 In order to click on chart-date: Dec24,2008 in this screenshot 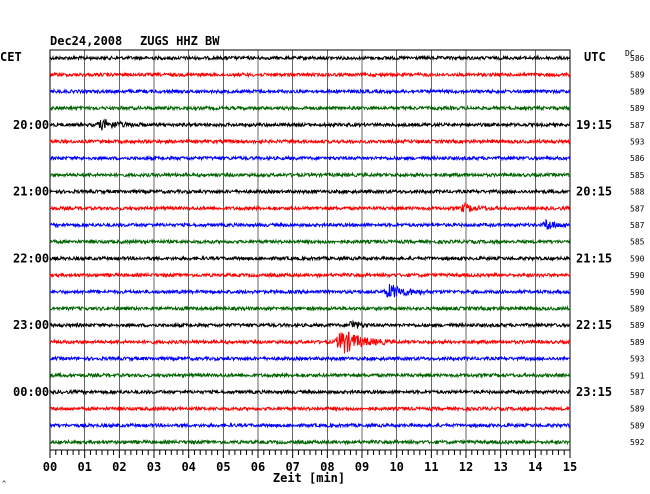, I will do `click(86, 41)`.